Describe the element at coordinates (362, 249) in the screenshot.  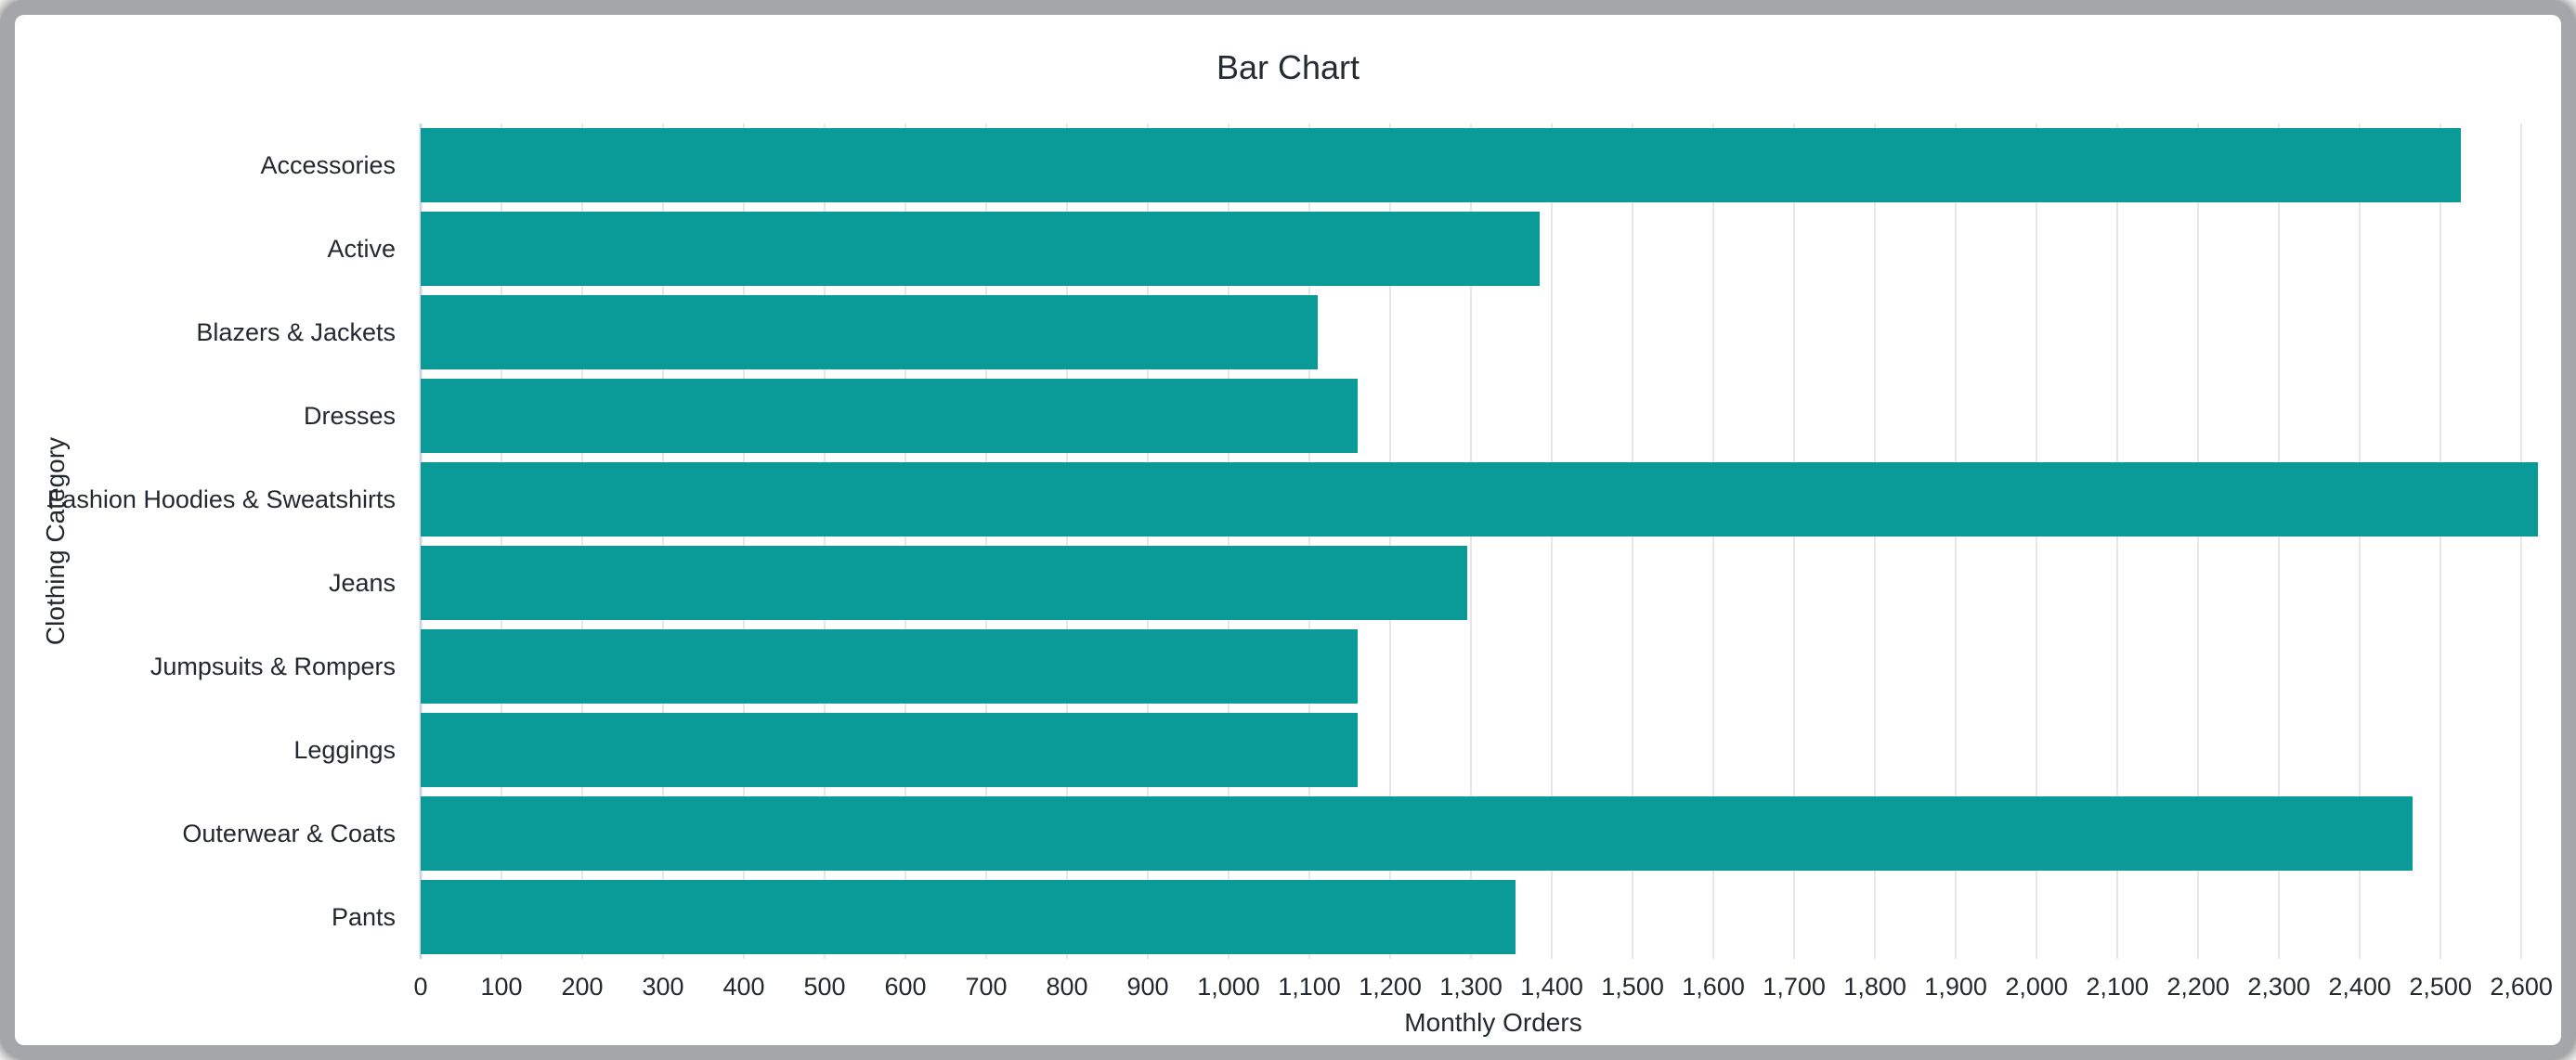
I see `y-tick-label: Active` at that location.